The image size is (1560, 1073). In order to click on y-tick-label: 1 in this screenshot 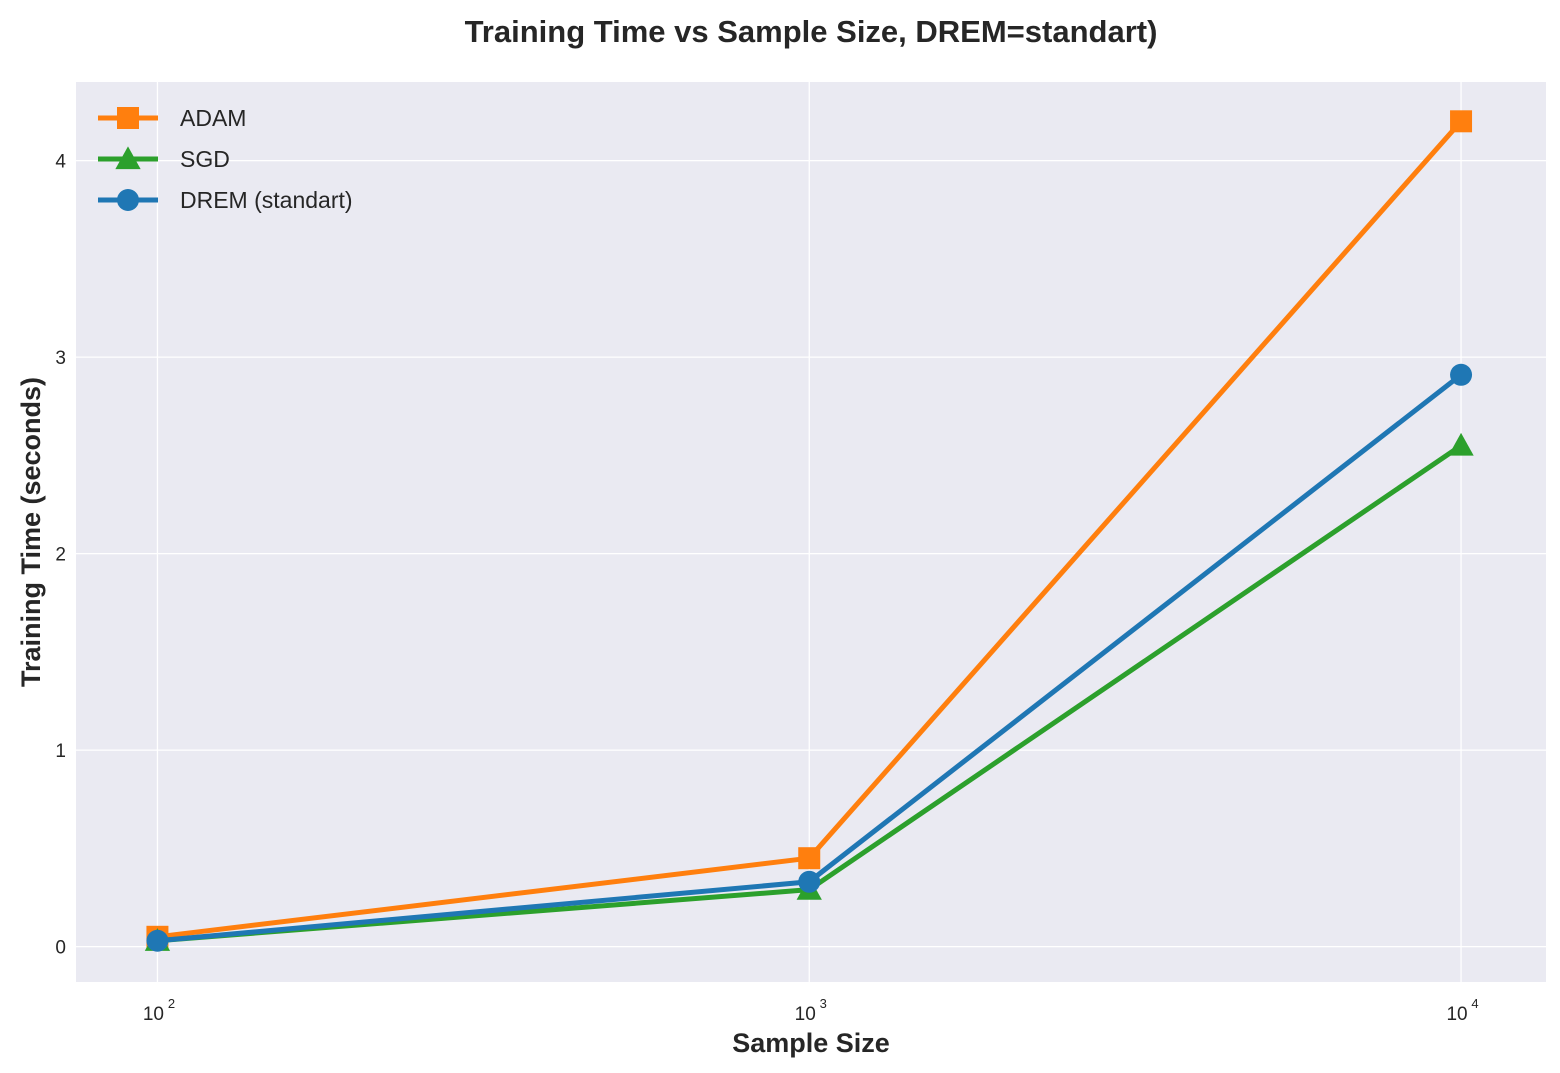, I will do `click(60, 751)`.